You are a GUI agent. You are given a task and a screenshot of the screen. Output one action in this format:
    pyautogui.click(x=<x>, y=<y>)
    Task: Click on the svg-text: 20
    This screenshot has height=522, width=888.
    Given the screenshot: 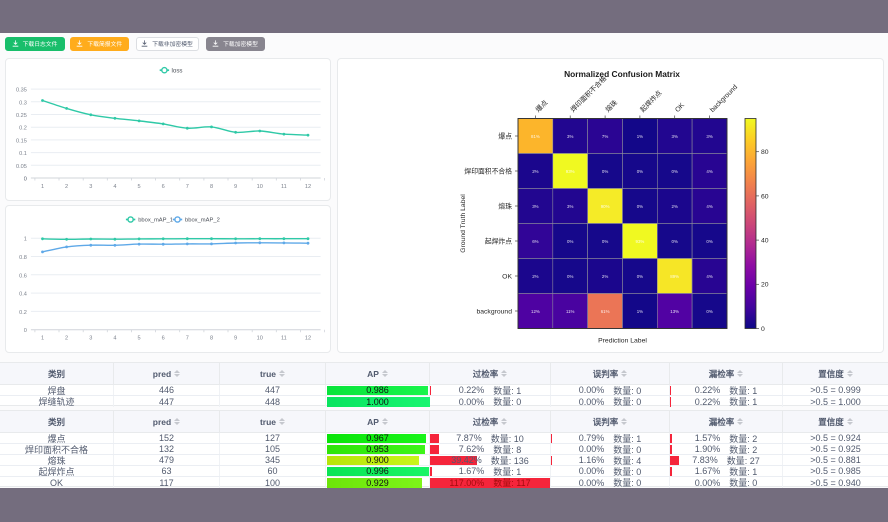 What is the action you would take?
    pyautogui.click(x=765, y=284)
    